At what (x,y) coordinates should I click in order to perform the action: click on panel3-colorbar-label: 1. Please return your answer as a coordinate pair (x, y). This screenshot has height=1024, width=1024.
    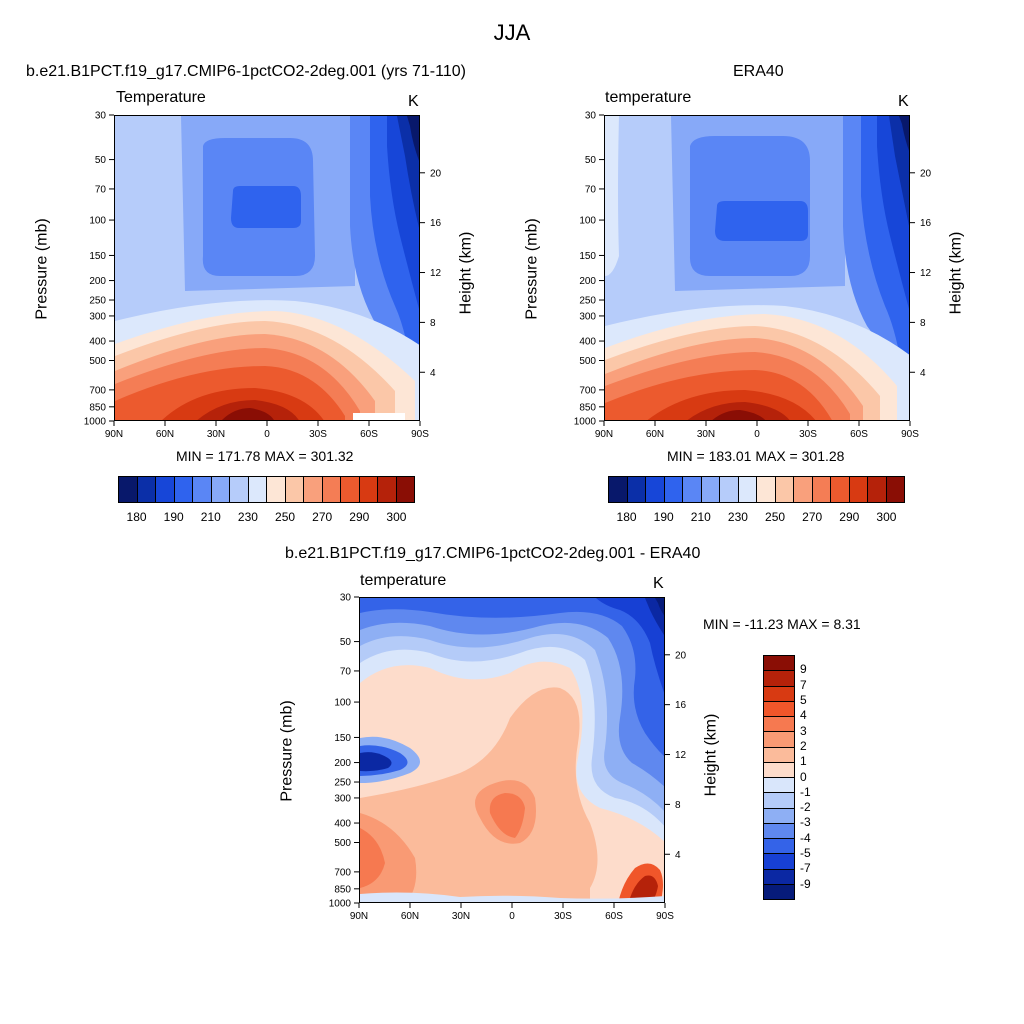
    Looking at the image, I should click on (803, 761).